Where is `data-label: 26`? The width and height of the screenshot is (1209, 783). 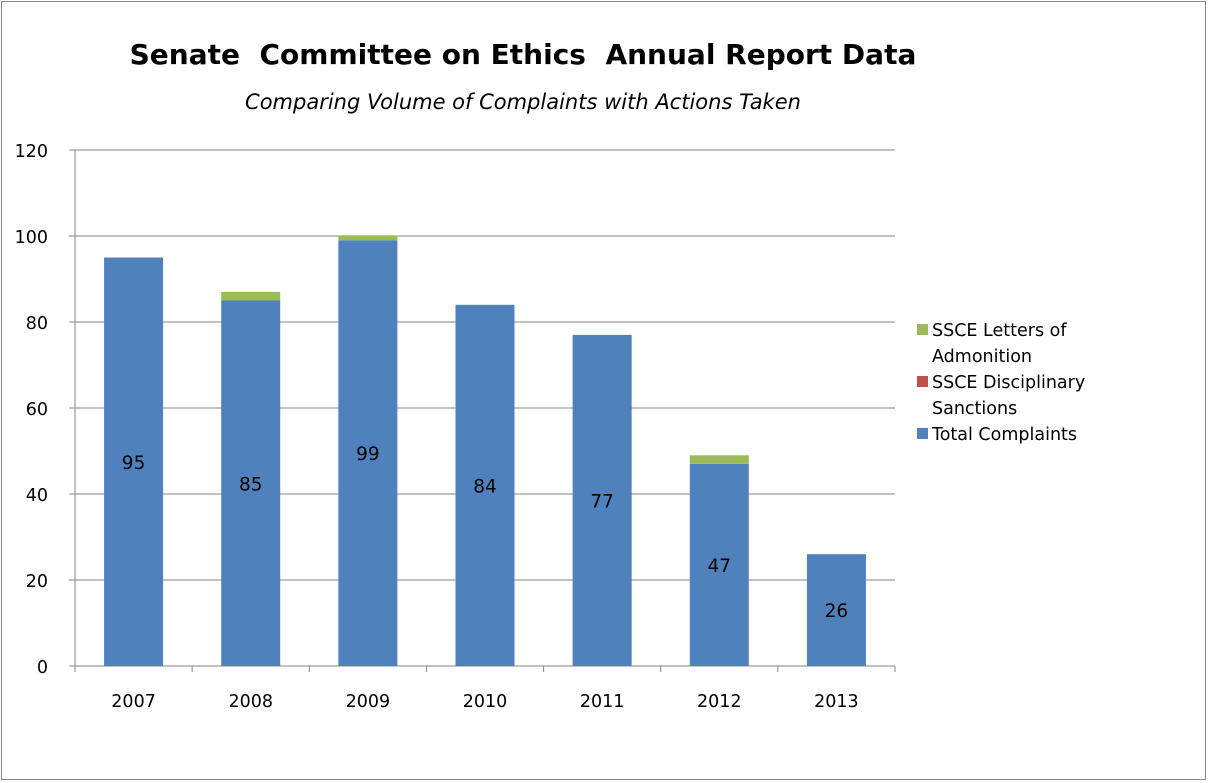
data-label: 26 is located at coordinates (837, 611).